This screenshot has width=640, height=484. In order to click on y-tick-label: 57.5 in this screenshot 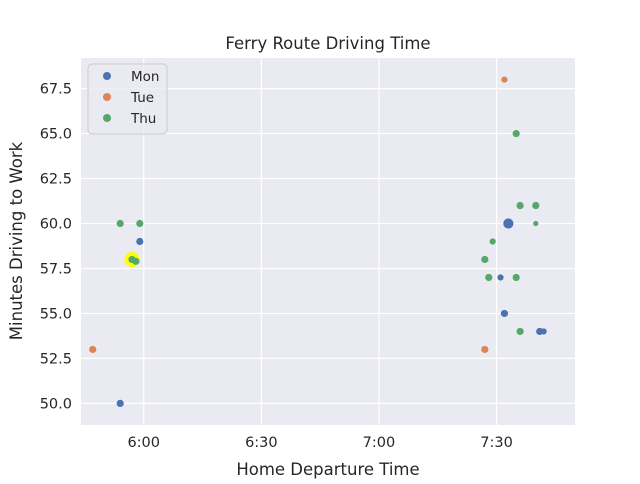, I will do `click(56, 269)`.